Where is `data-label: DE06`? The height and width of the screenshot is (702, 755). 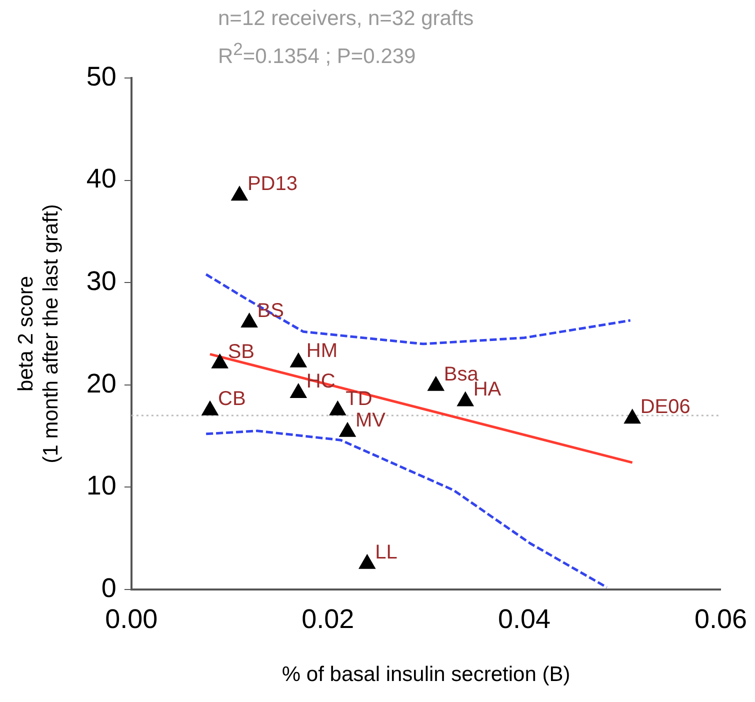 data-label: DE06 is located at coordinates (665, 407).